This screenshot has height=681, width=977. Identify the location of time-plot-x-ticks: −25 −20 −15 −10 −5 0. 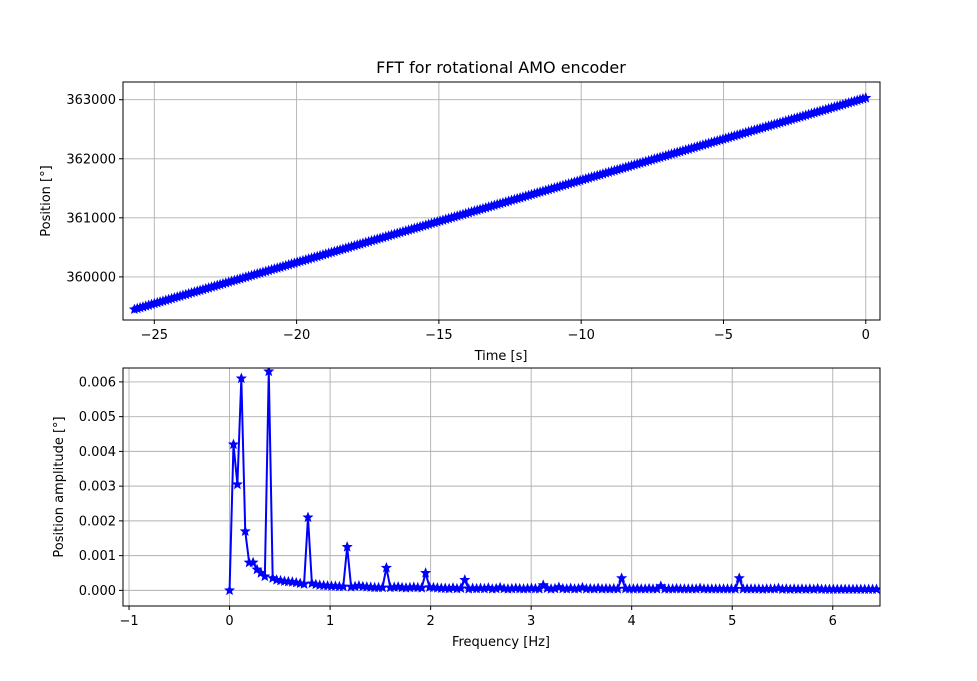
(505, 331).